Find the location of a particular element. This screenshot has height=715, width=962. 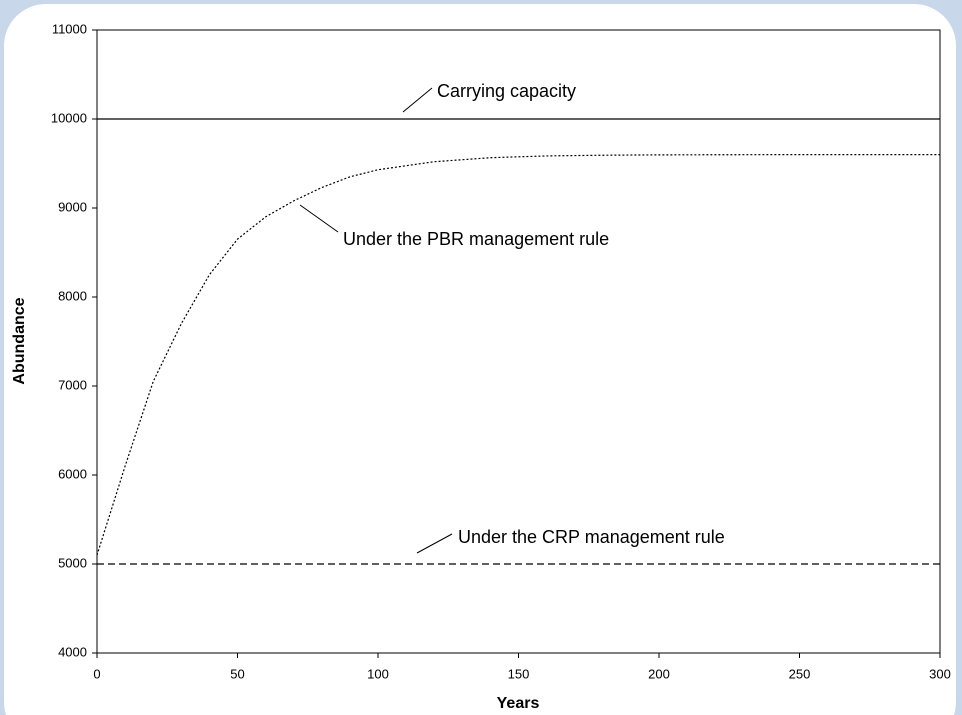

y-axis-title: Abundance is located at coordinates (19, 340).